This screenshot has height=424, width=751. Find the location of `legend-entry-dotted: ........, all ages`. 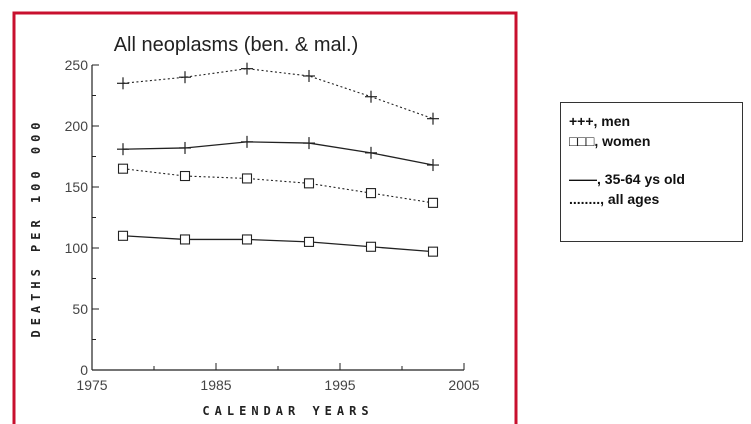

legend-entry-dotted: ........, all ages is located at coordinates (614, 199).